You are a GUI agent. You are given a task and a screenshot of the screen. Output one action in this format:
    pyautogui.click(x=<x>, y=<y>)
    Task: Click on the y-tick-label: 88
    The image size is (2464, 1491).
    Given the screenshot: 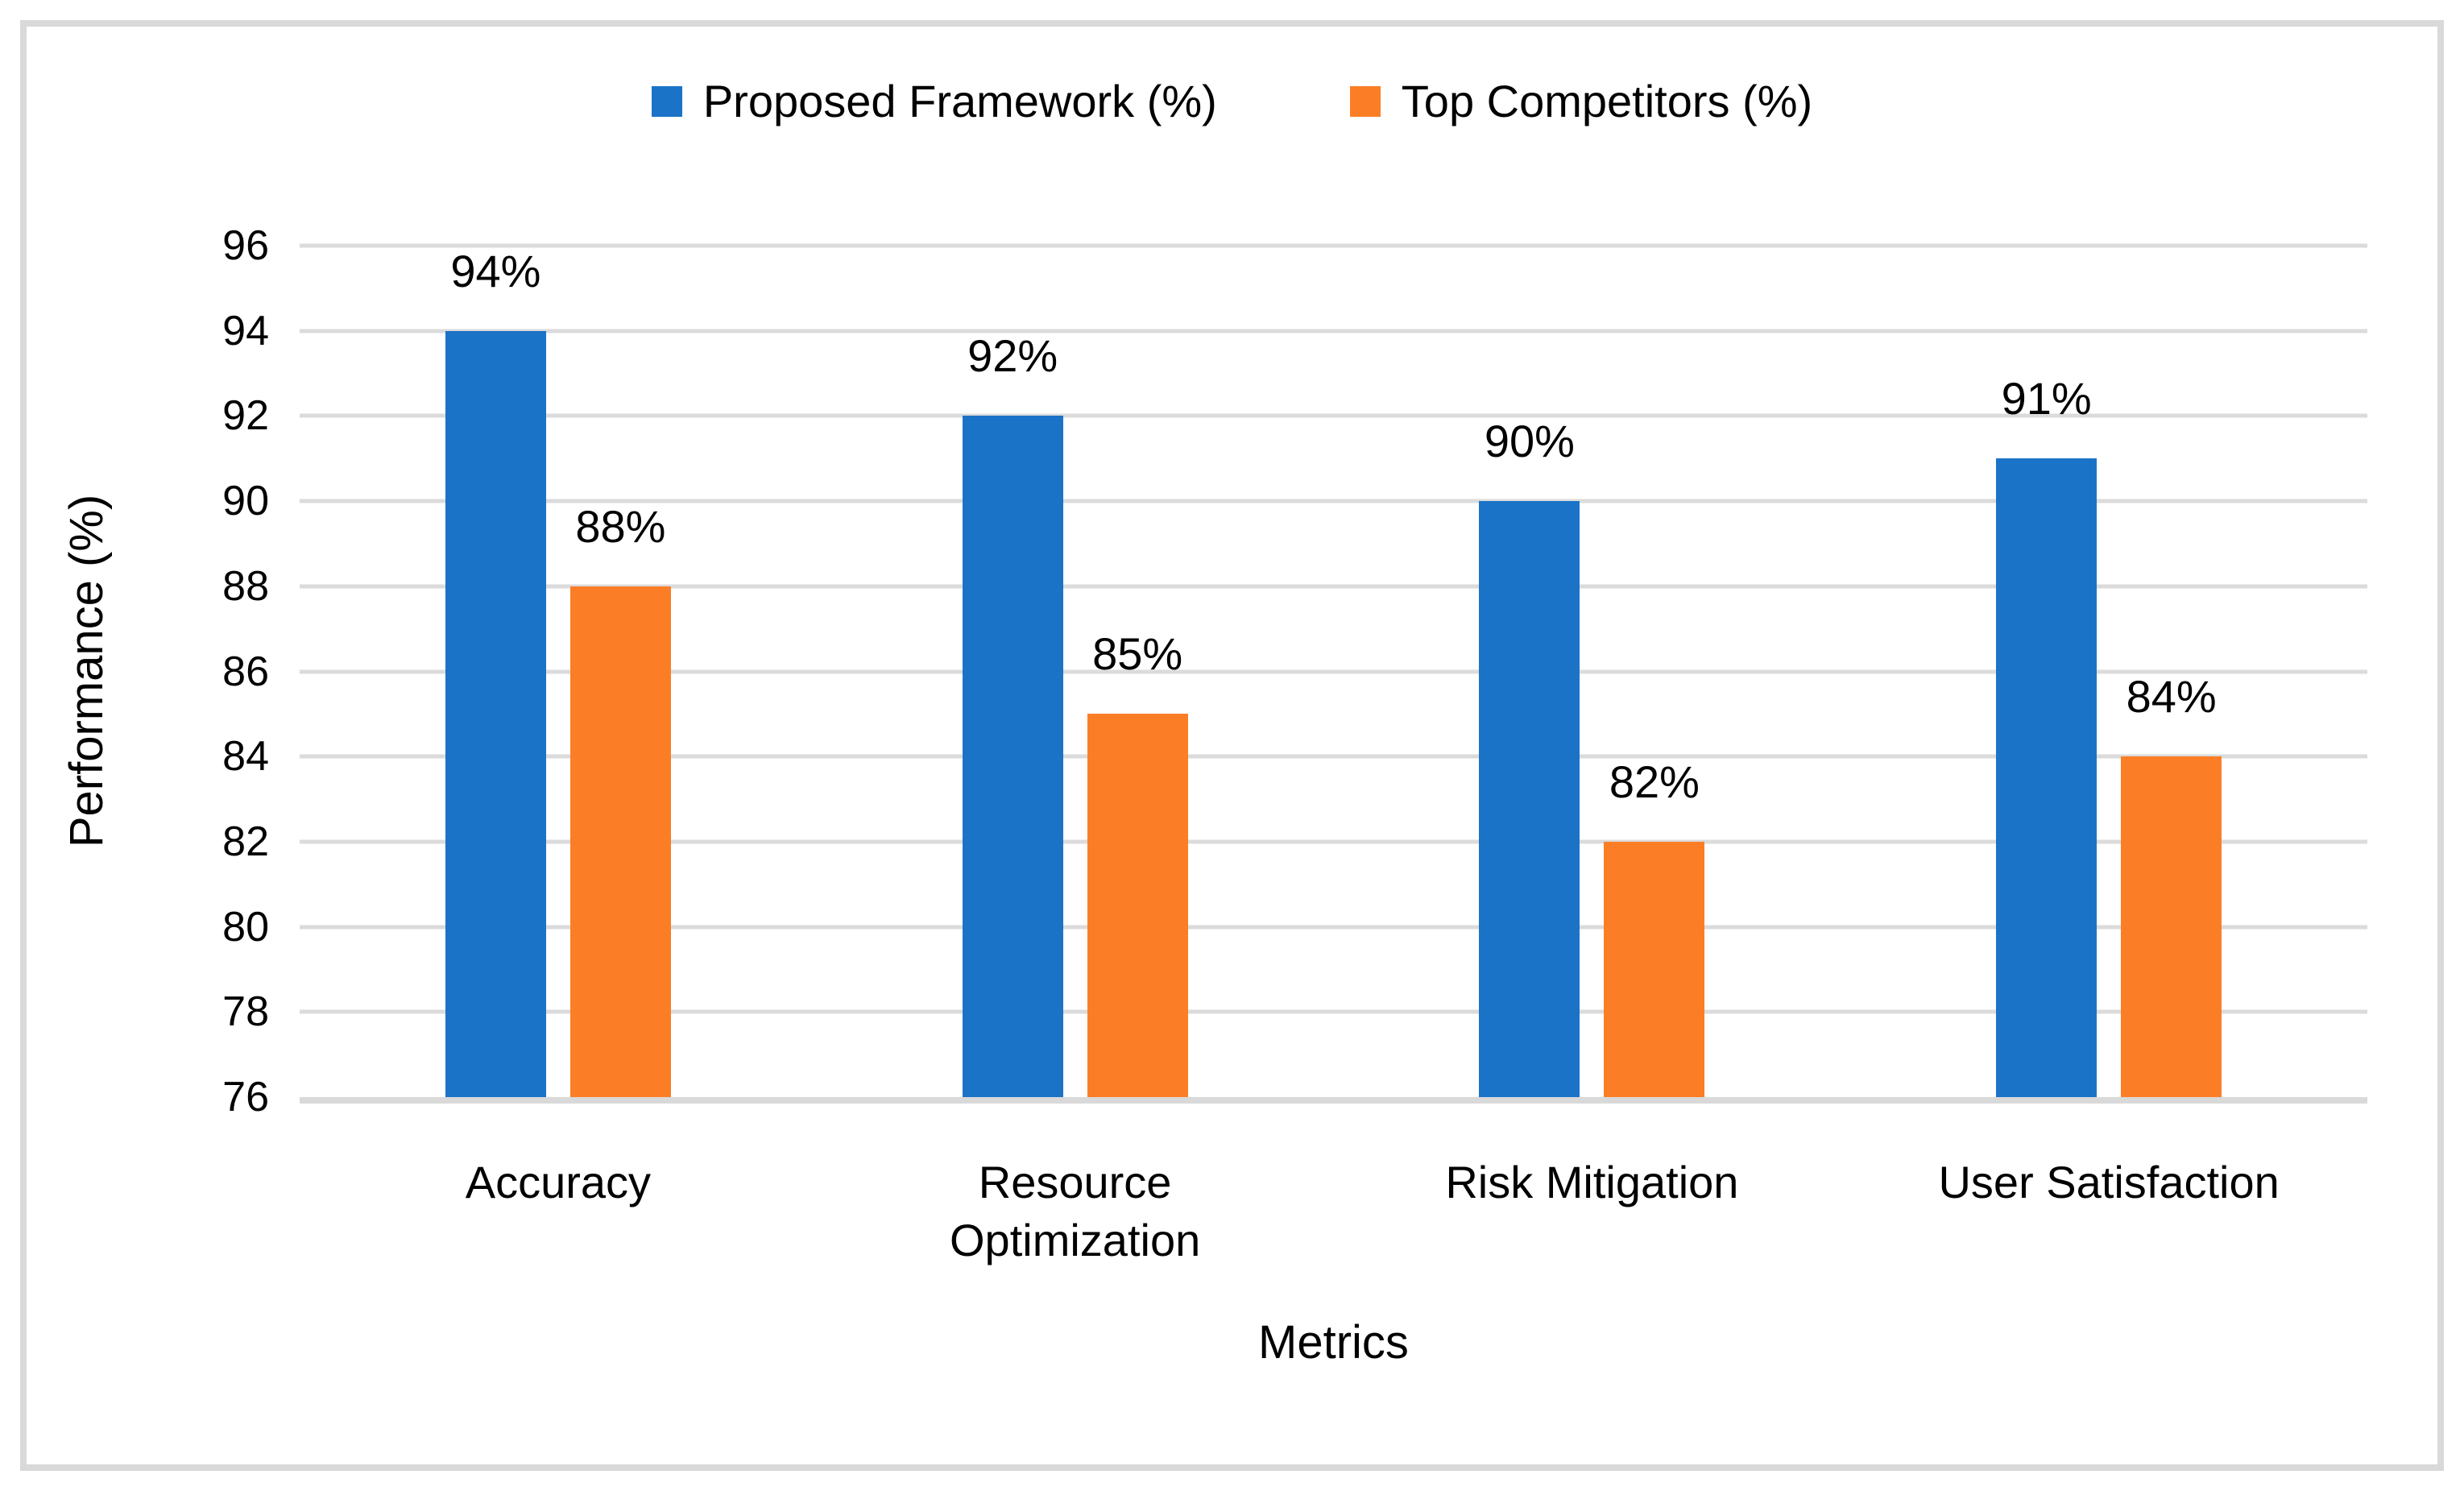 What is the action you would take?
    pyautogui.click(x=245, y=586)
    